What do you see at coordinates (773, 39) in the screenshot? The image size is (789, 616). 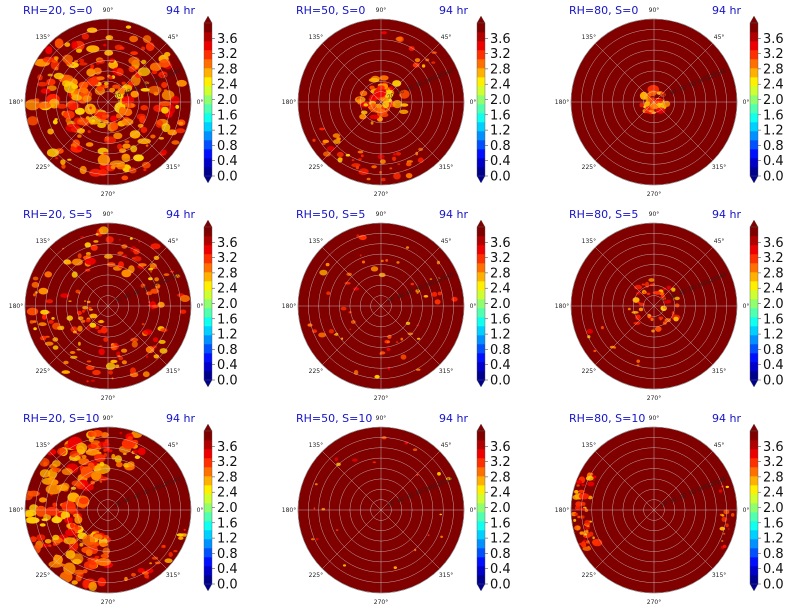 I see `colorbar-tick-label: 3.6` at bounding box center [773, 39].